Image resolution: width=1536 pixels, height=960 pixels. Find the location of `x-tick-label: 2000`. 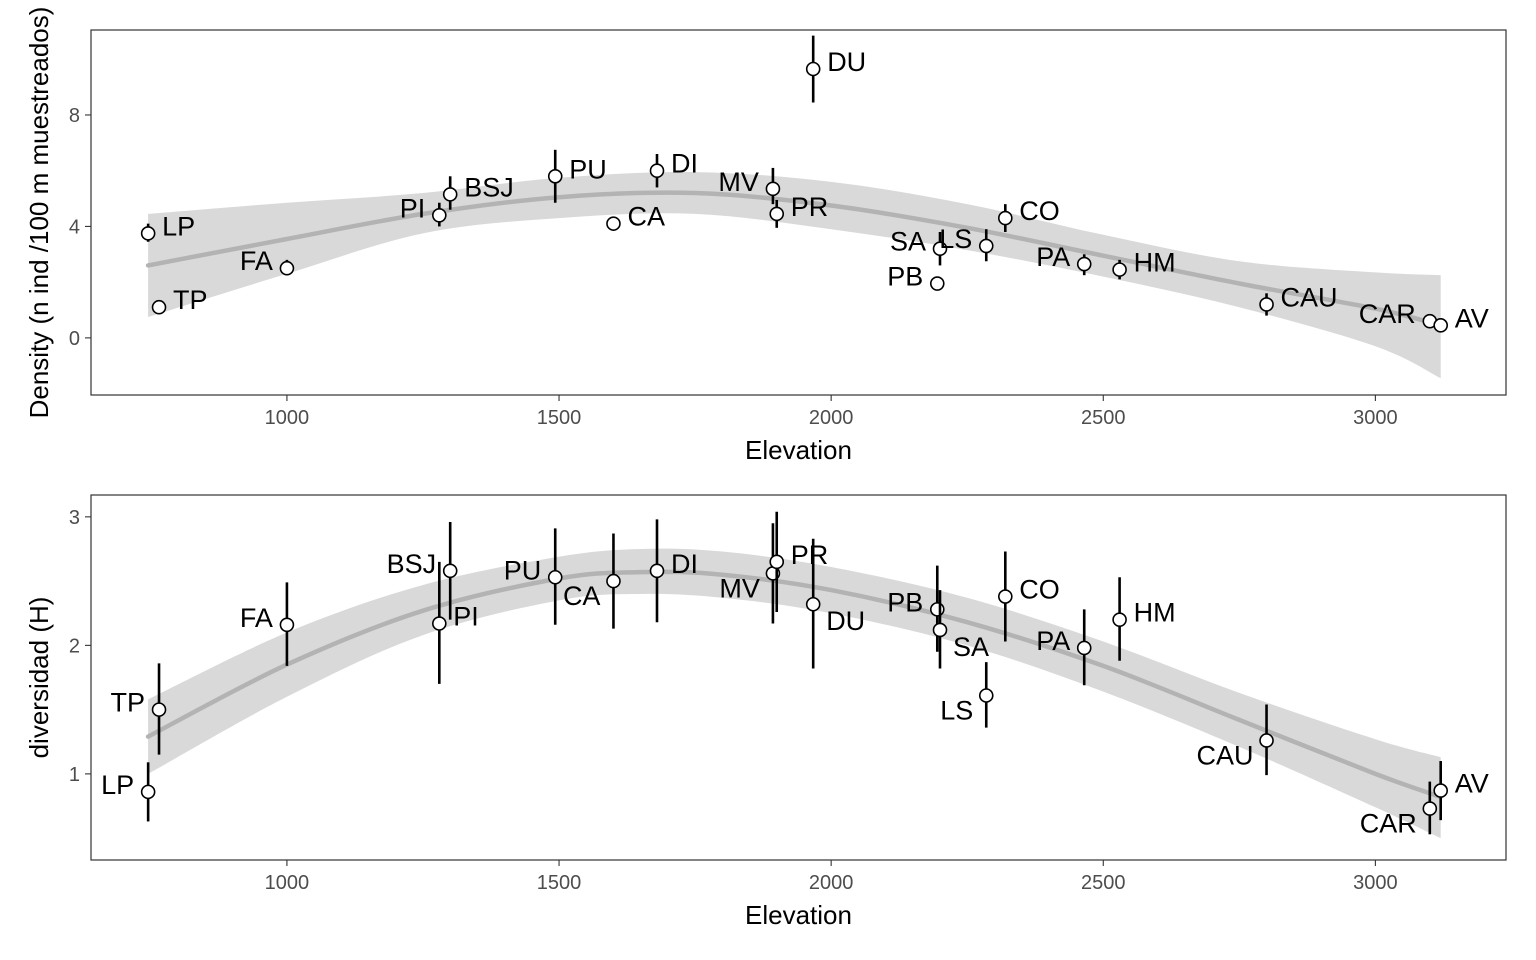

x-tick-label: 2000 is located at coordinates (831, 883).